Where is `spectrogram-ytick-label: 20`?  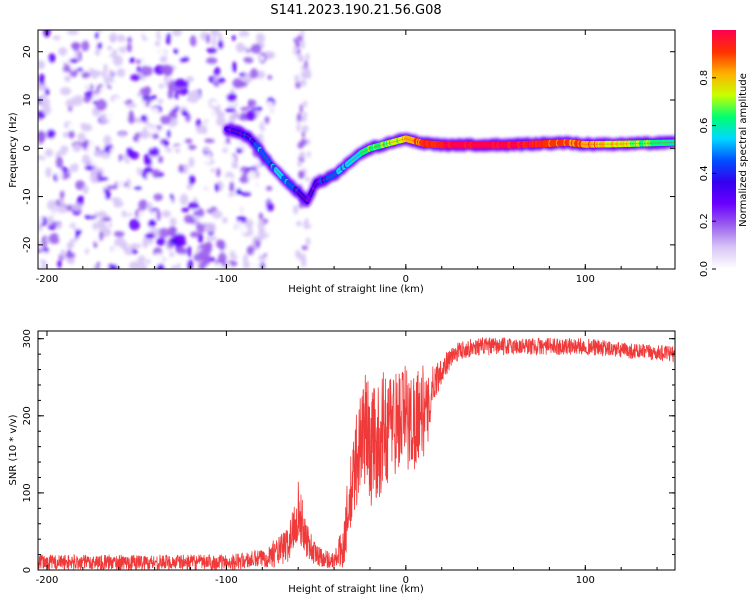
spectrogram-ytick-label: 20 is located at coordinates (27, 51).